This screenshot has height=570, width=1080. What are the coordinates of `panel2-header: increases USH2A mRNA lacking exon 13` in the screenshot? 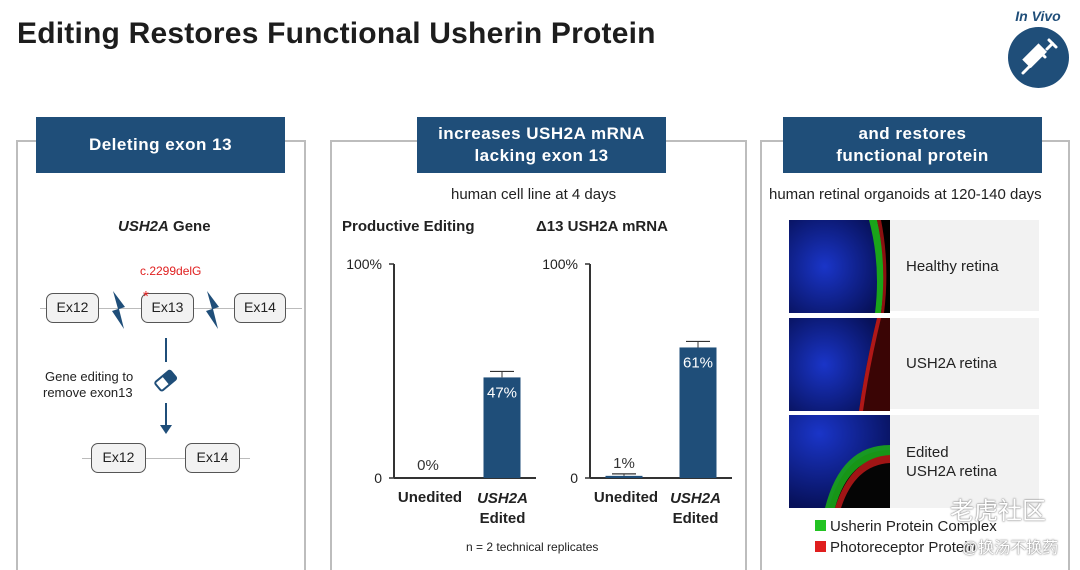 It's located at (541, 145).